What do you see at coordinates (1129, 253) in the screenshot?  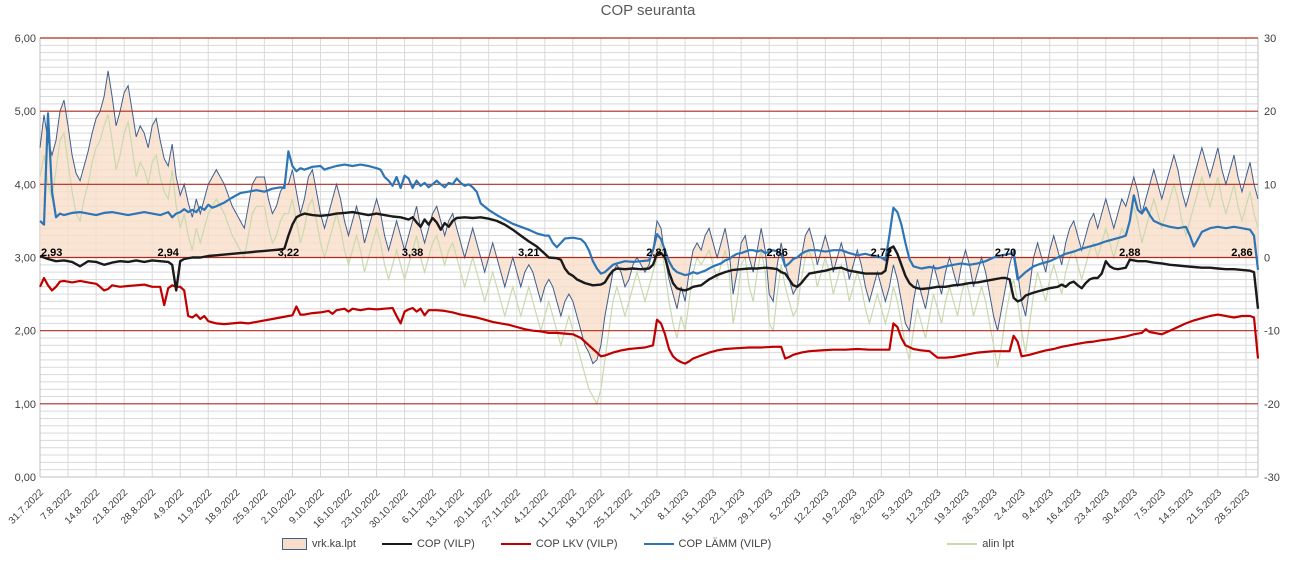 I see `data-label: 2,88` at bounding box center [1129, 253].